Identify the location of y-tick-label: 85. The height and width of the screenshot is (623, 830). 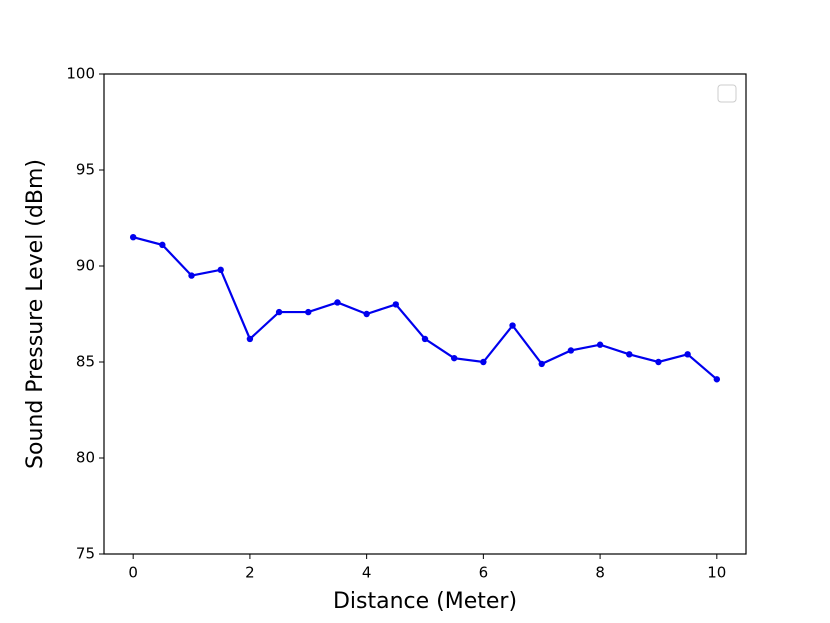
(85, 362).